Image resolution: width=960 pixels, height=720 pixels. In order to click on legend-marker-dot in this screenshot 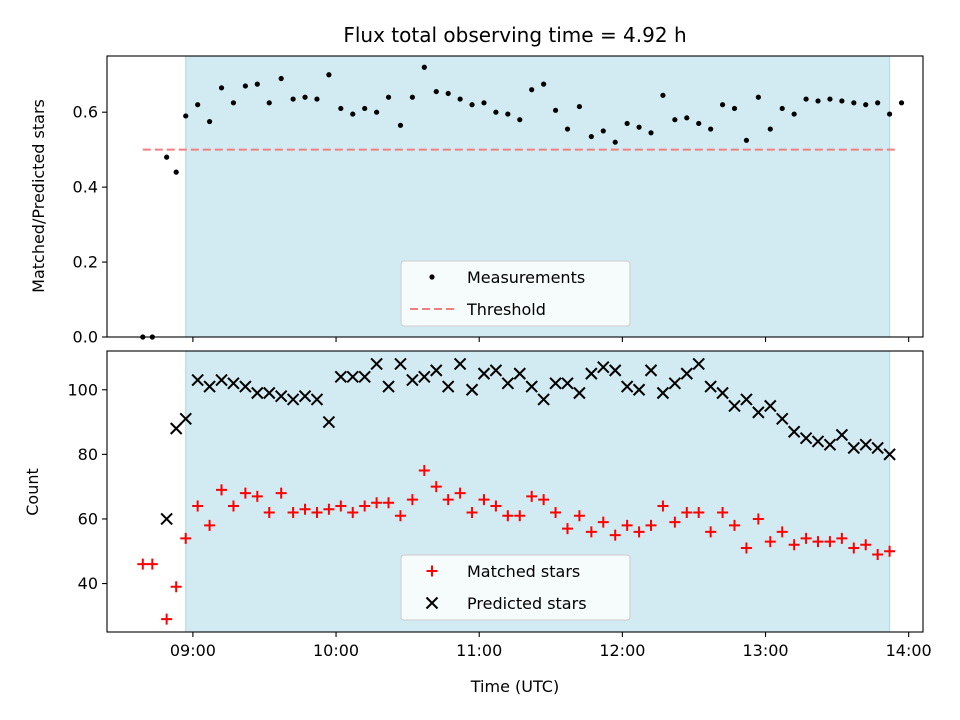, I will do `click(432, 277)`.